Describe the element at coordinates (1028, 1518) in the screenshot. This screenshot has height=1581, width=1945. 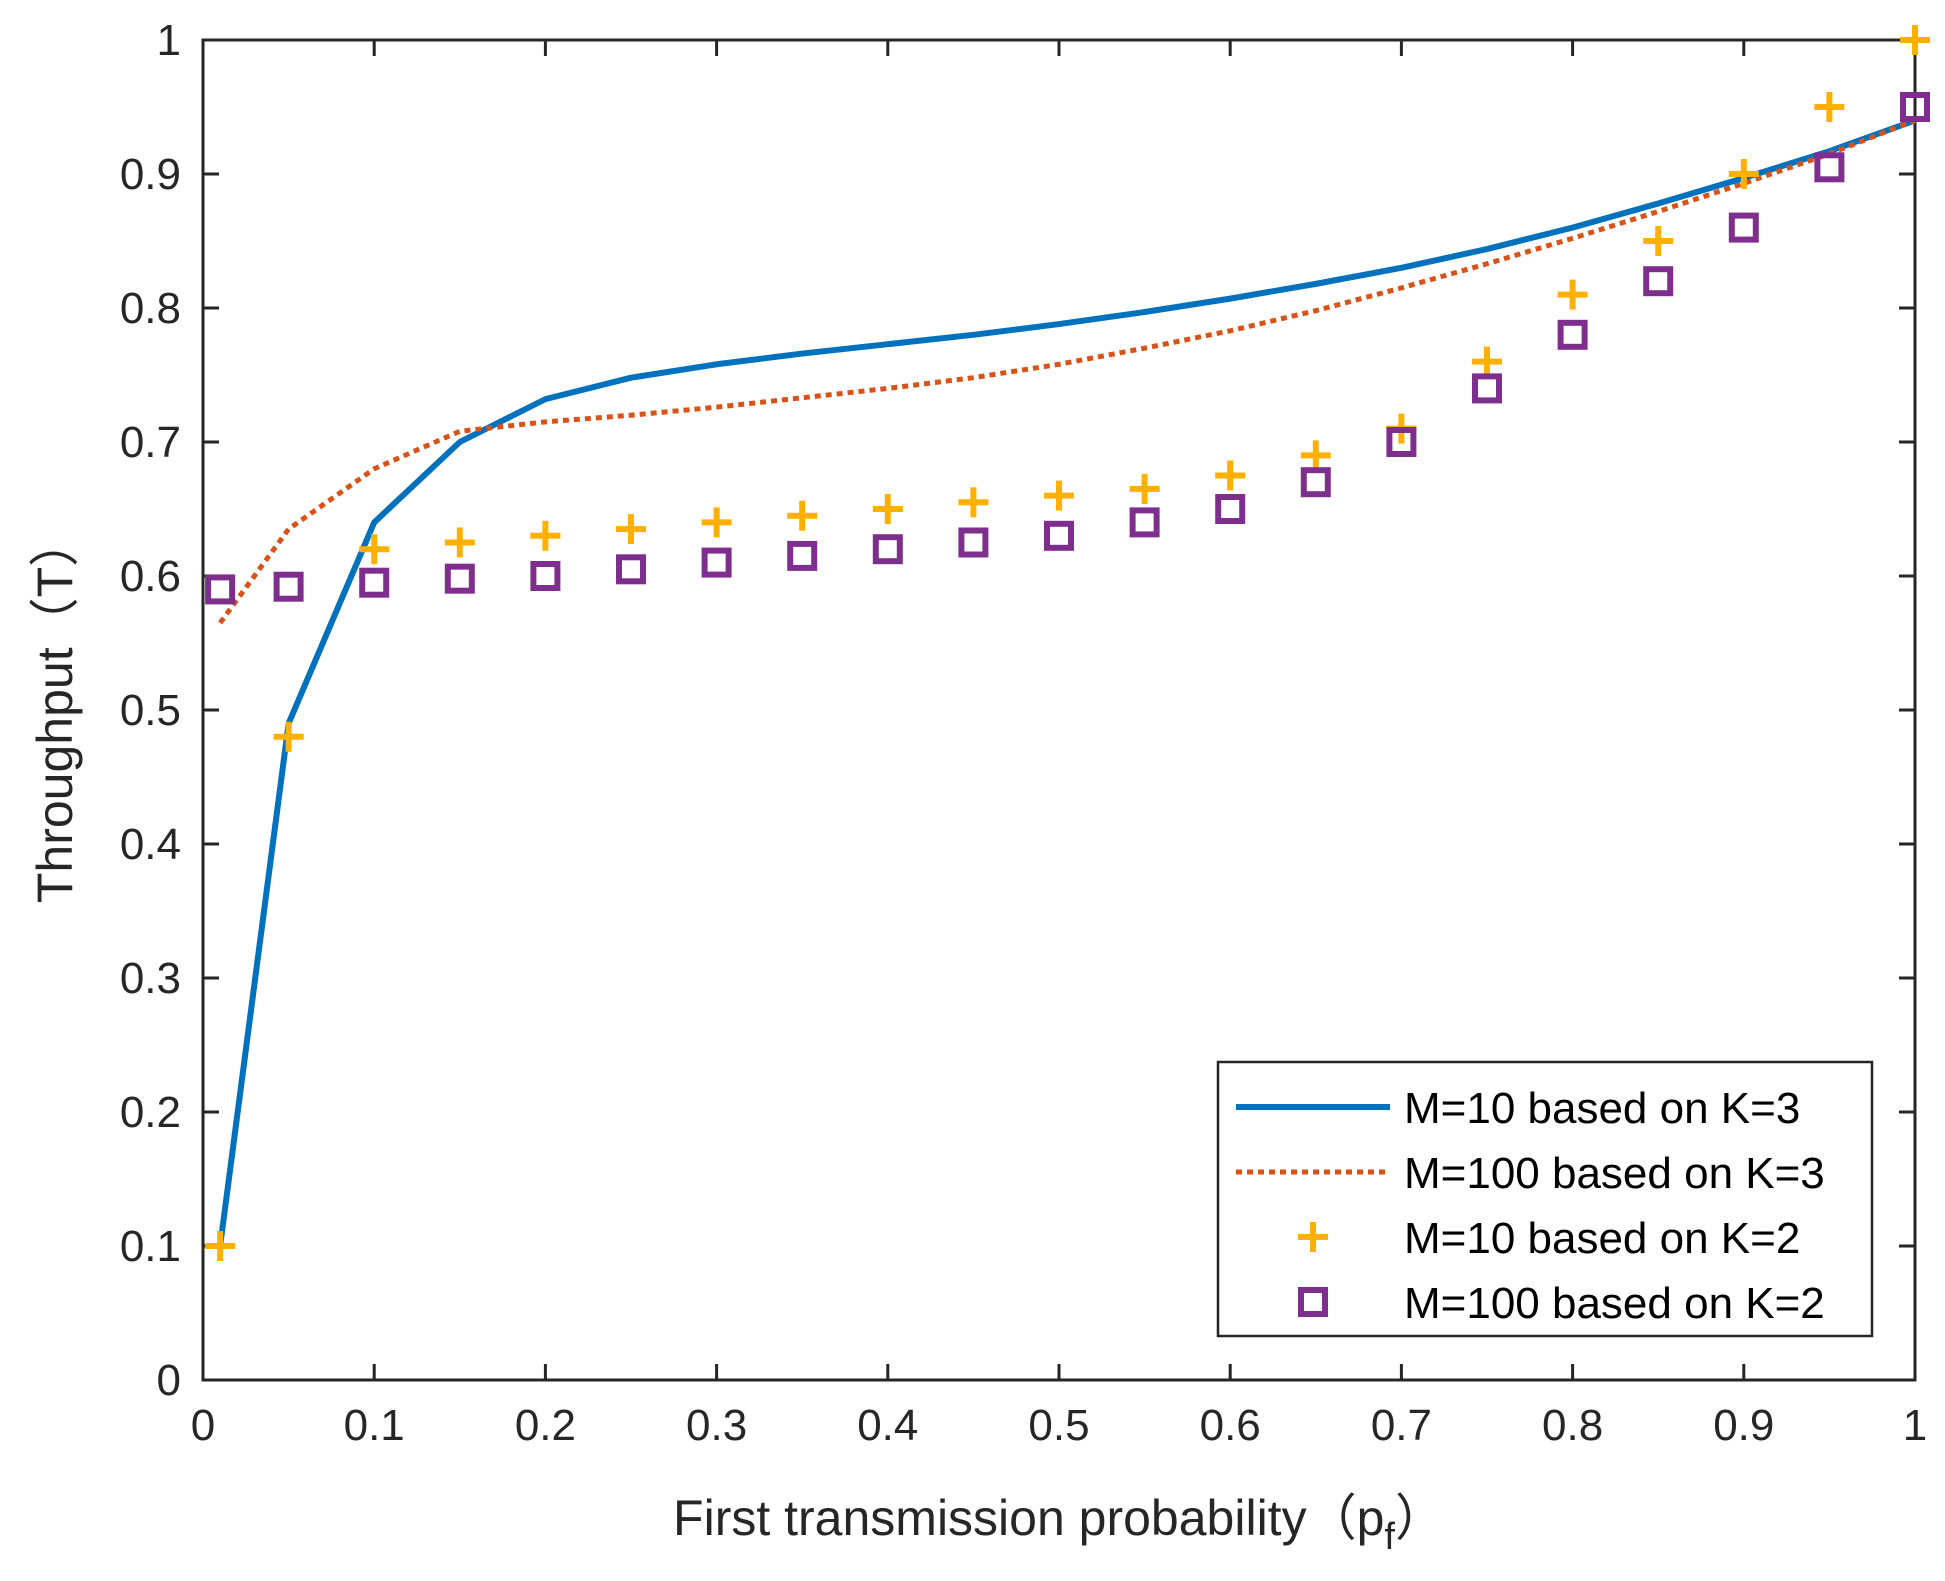
I see `x-axis-title-main: First transmission probability（p` at that location.